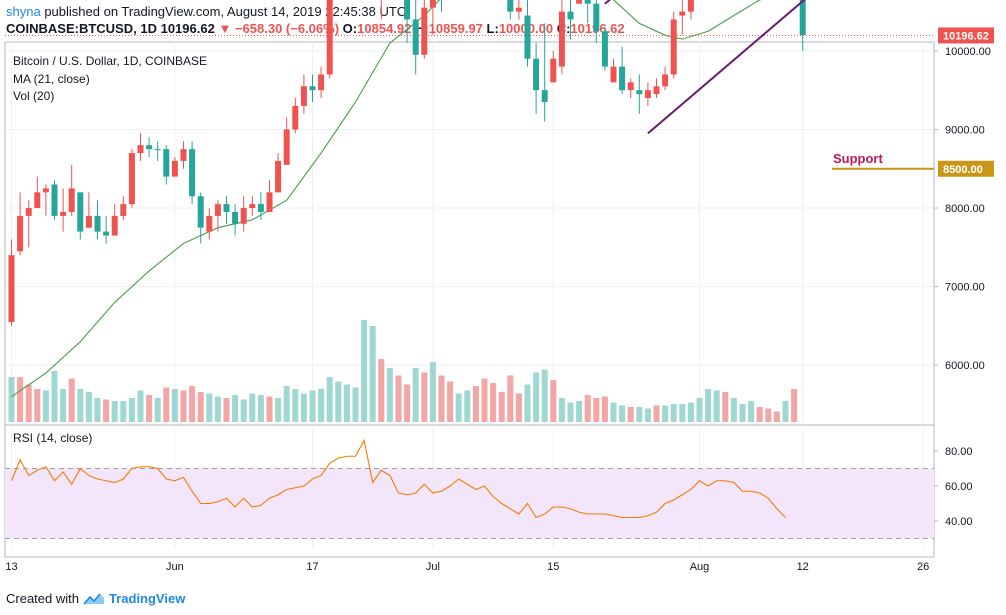 The width and height of the screenshot is (1006, 615). Describe the element at coordinates (966, 36) in the screenshot. I see `last-price-label: 10196.62` at that location.